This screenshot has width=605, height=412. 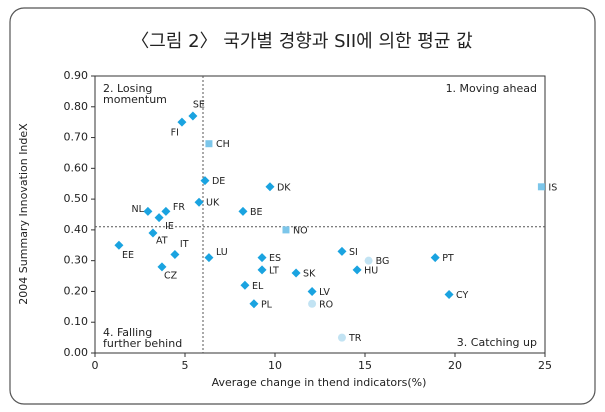 What do you see at coordinates (448, 258) in the screenshot?
I see `point-label: PT` at bounding box center [448, 258].